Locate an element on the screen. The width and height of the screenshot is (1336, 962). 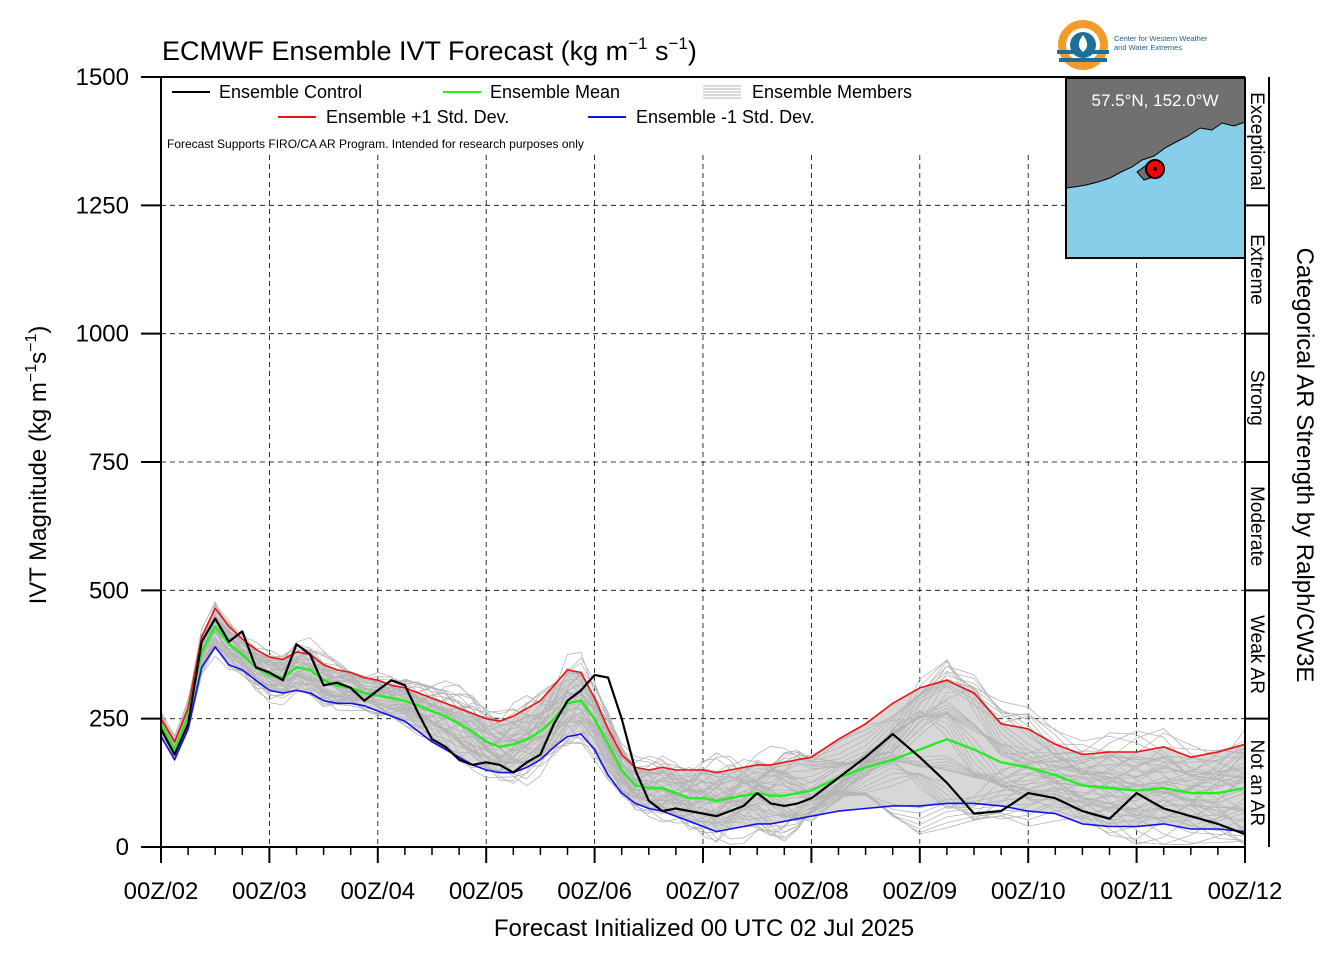
y-tick-label: 750 is located at coordinates (109, 462).